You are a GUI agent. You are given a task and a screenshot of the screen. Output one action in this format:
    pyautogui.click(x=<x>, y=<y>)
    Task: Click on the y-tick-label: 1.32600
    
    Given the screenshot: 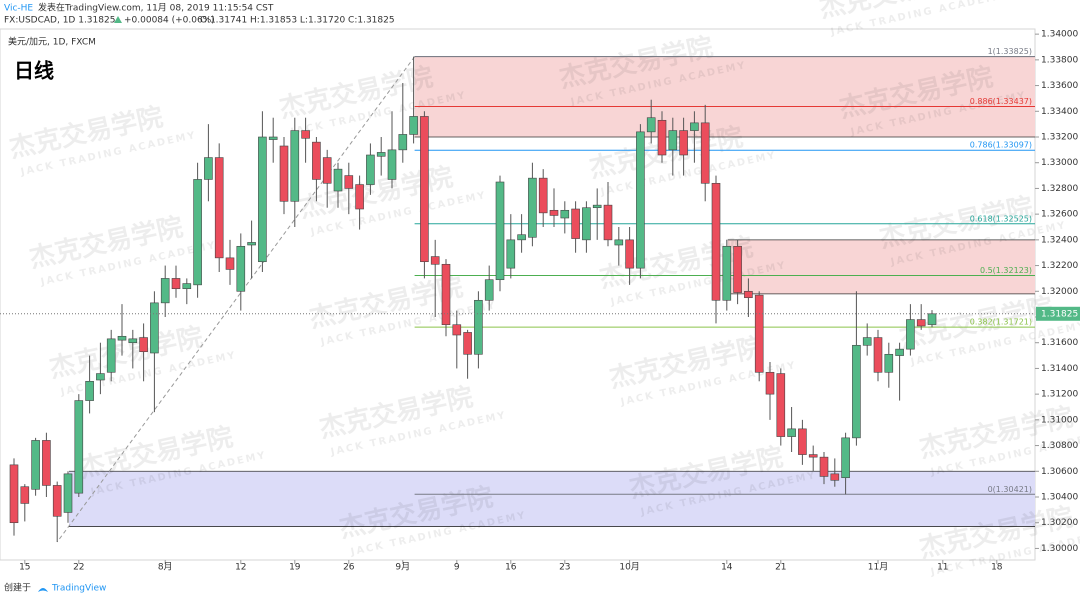 What is the action you would take?
    pyautogui.click(x=1059, y=215)
    